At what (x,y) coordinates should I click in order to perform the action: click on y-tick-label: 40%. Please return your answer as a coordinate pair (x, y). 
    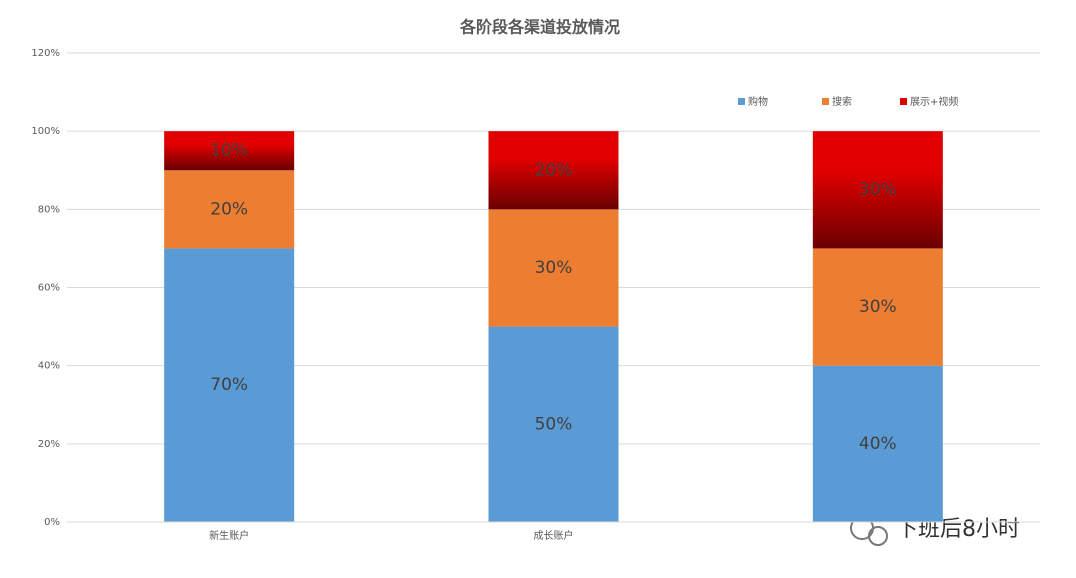
    Looking at the image, I should click on (49, 366).